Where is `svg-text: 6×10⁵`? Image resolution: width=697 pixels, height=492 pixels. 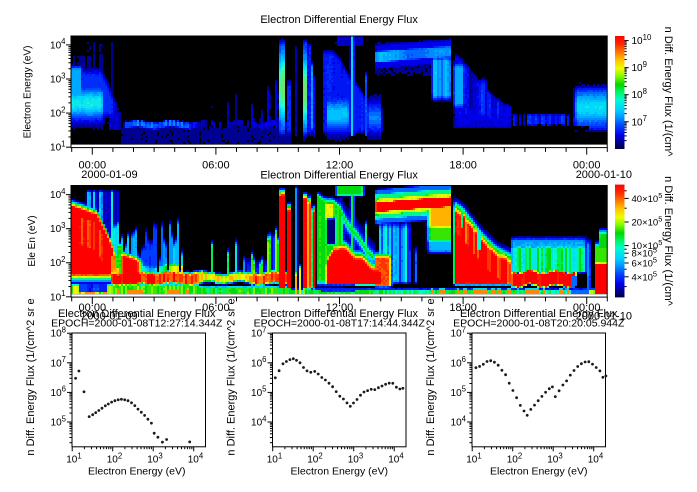 svg-text: 6×10⁵ is located at coordinates (645, 262).